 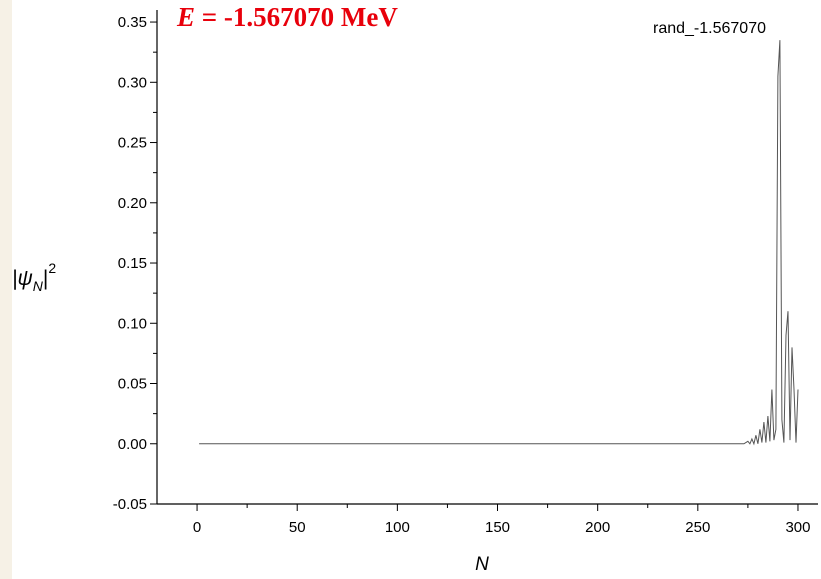 What do you see at coordinates (132, 203) in the screenshot?
I see `y-tick-label: 0.20` at bounding box center [132, 203].